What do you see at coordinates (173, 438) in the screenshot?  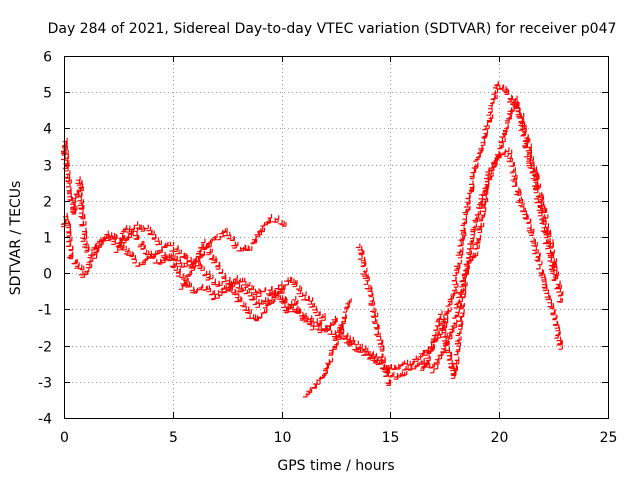 I see `x-tick-label: 5` at bounding box center [173, 438].